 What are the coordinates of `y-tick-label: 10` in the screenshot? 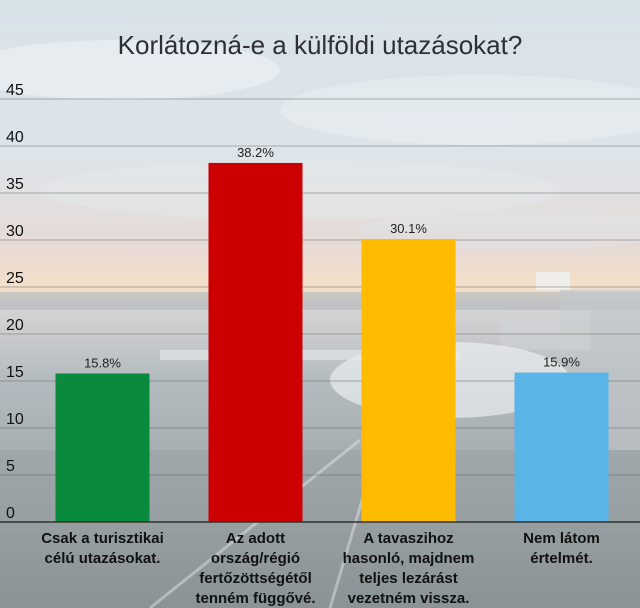 It's located at (15, 419).